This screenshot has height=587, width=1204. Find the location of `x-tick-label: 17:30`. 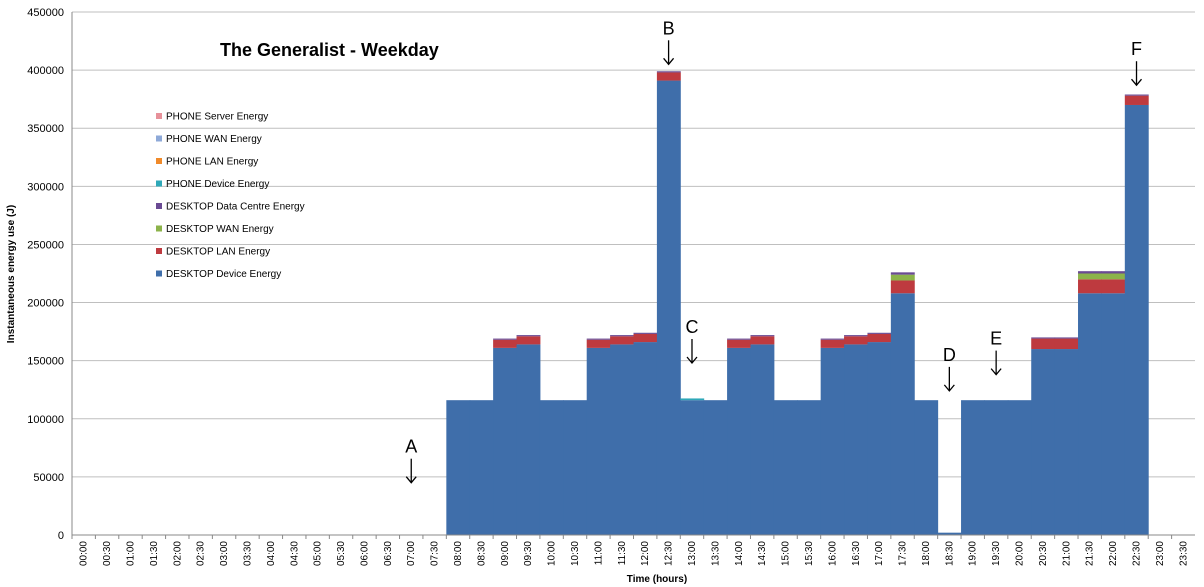

x-tick-label: 17:30 is located at coordinates (903, 553).